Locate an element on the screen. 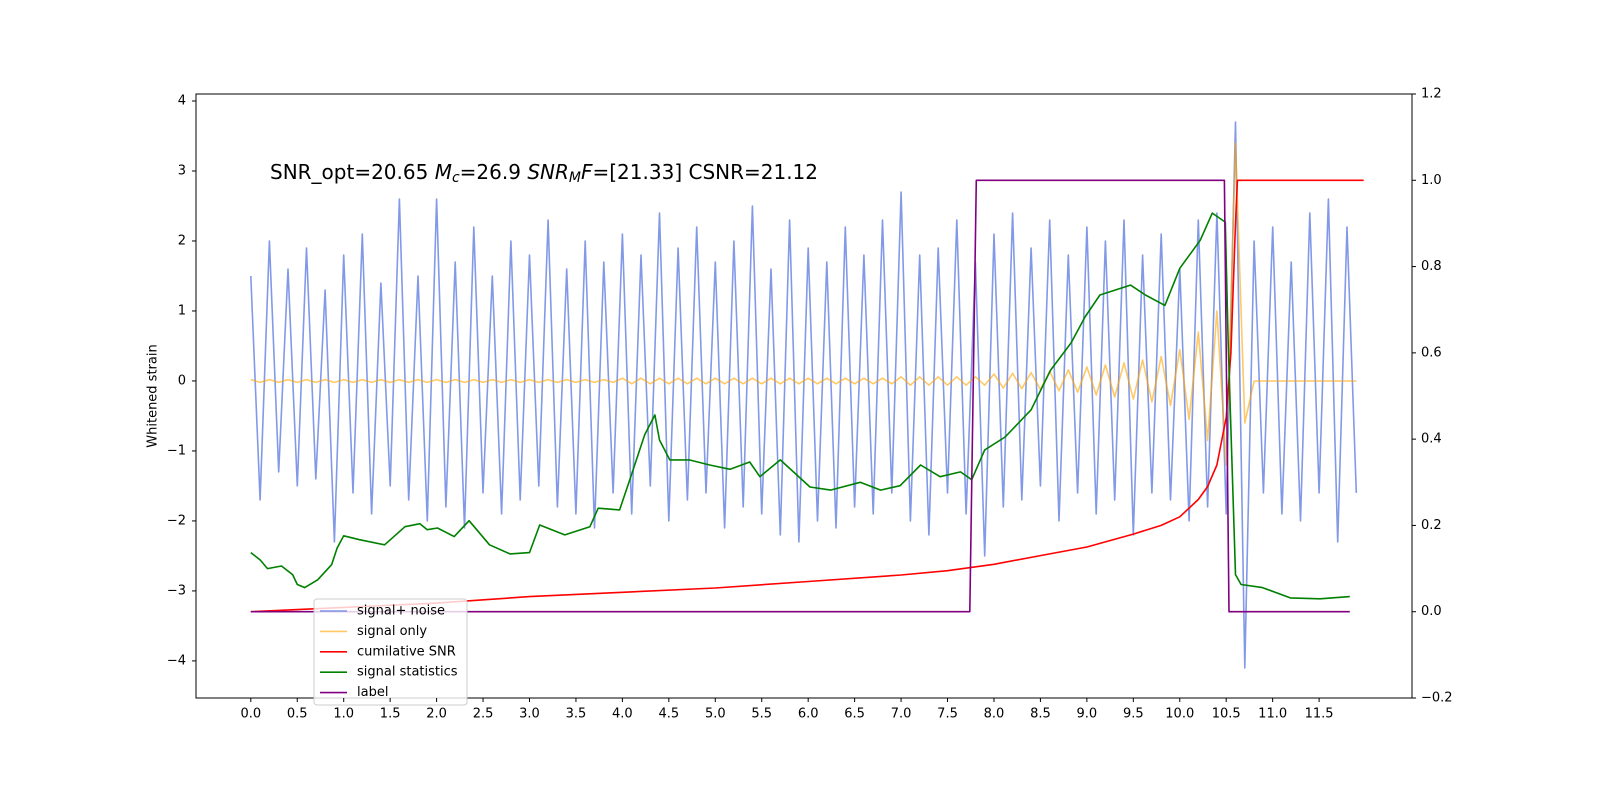 The height and width of the screenshot is (800, 1600). legend-label: cumilative SNR is located at coordinates (406, 651).